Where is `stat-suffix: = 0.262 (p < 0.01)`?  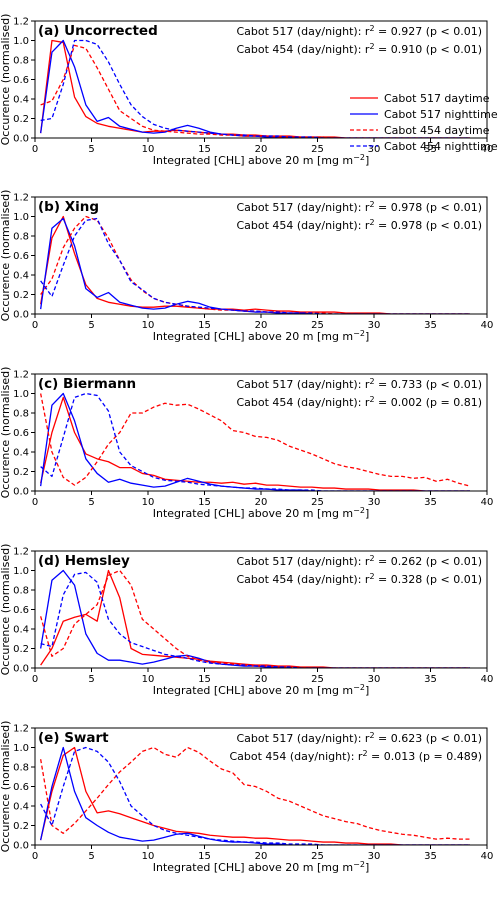
stat-suffix: = 0.262 (p < 0.01) is located at coordinates (428, 561).